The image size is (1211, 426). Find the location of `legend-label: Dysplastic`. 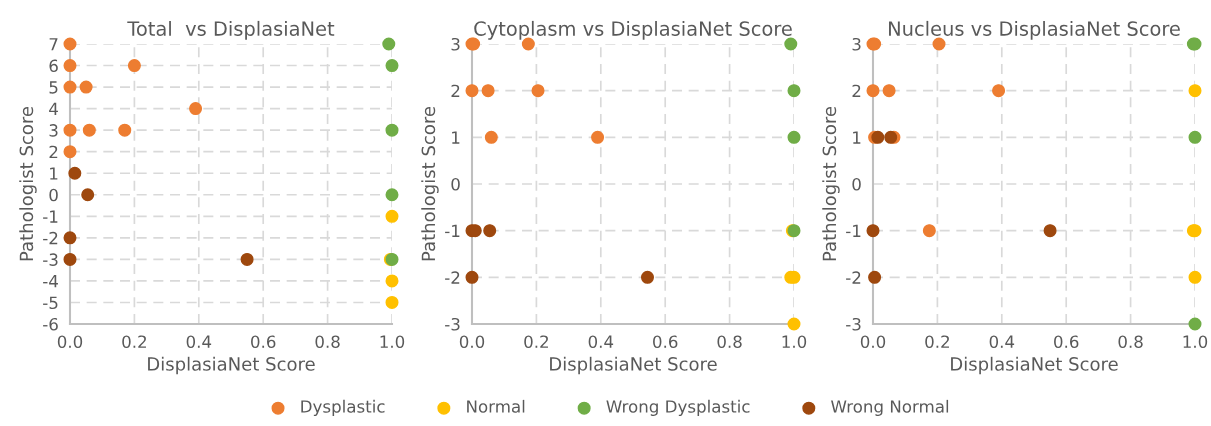

legend-label: Dysplastic is located at coordinates (343, 407).